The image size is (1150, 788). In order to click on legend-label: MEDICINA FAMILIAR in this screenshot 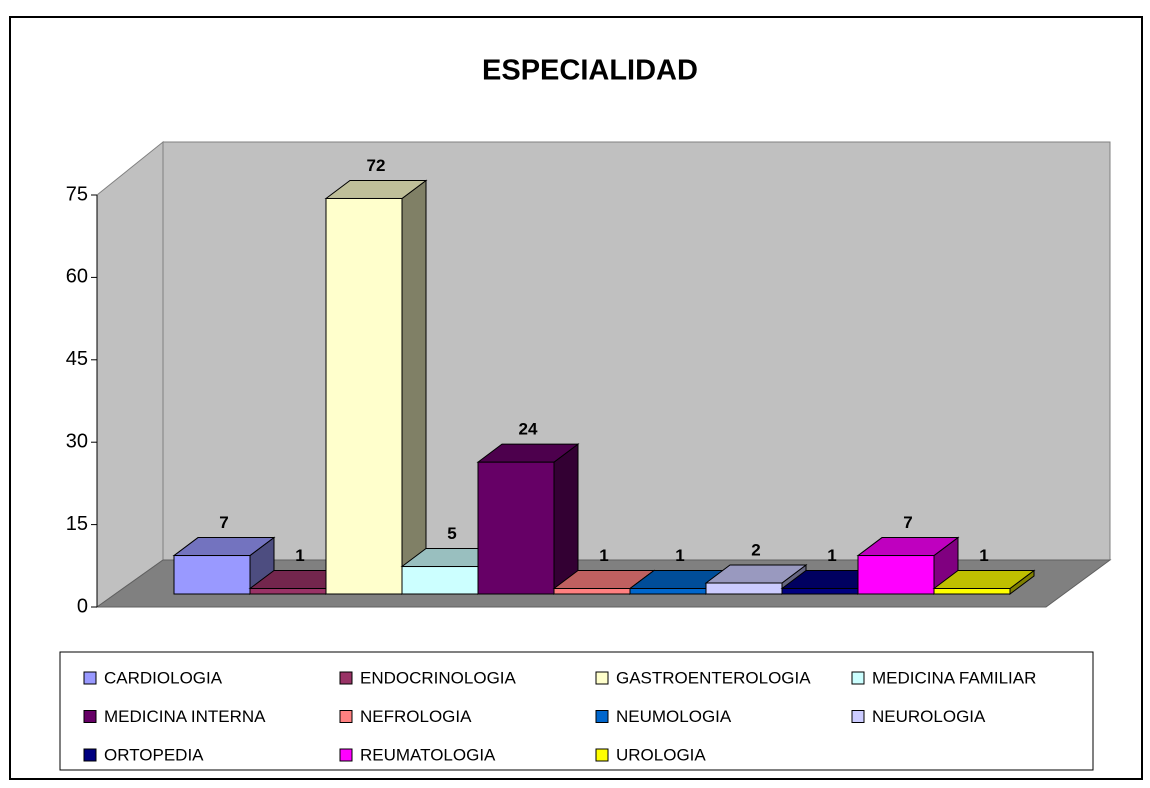, I will do `click(954, 677)`.